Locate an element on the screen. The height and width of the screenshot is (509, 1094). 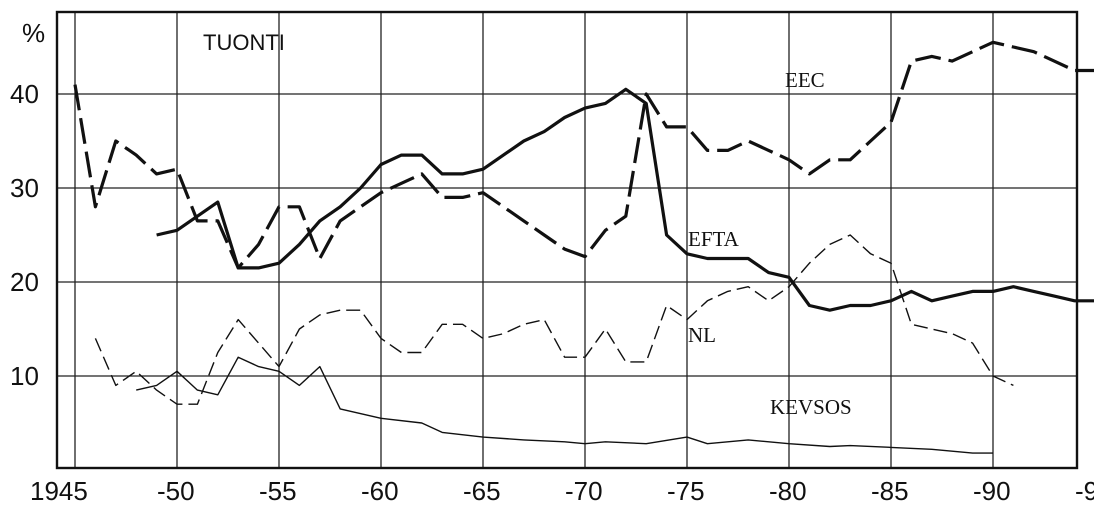
x-tick-label: -80 is located at coordinates (788, 491).